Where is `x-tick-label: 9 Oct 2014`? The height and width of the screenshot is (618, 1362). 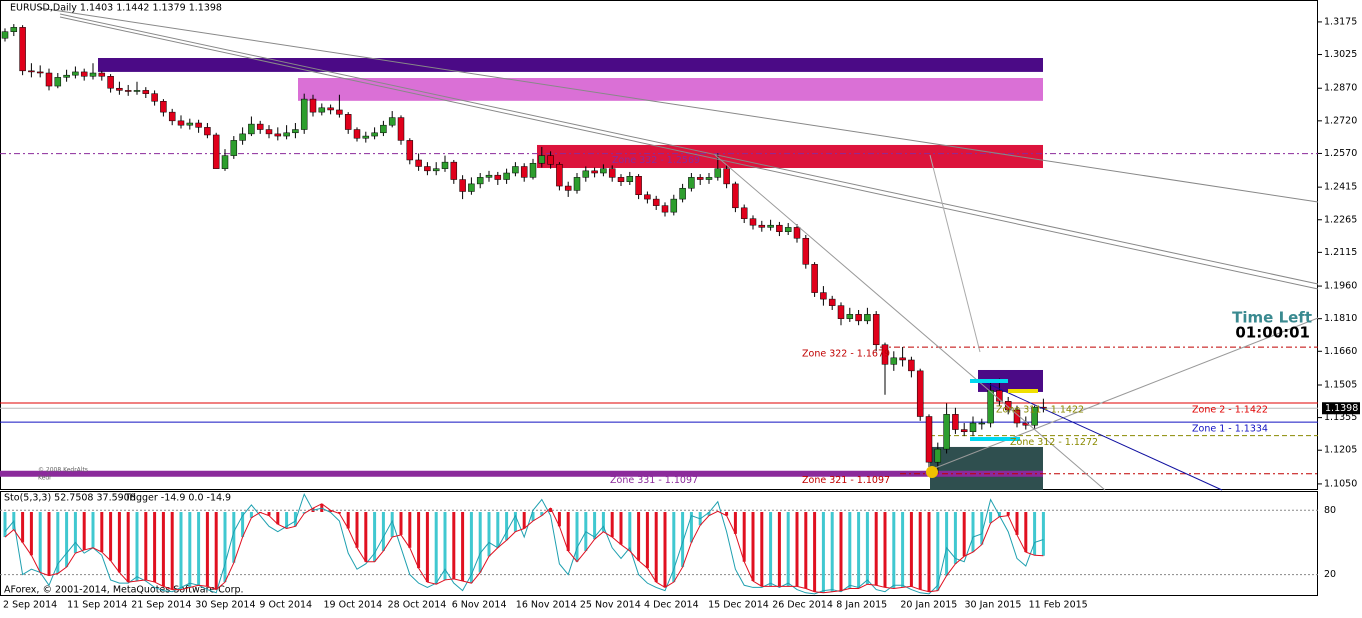
x-tick-label: 9 Oct 2014 is located at coordinates (285, 605).